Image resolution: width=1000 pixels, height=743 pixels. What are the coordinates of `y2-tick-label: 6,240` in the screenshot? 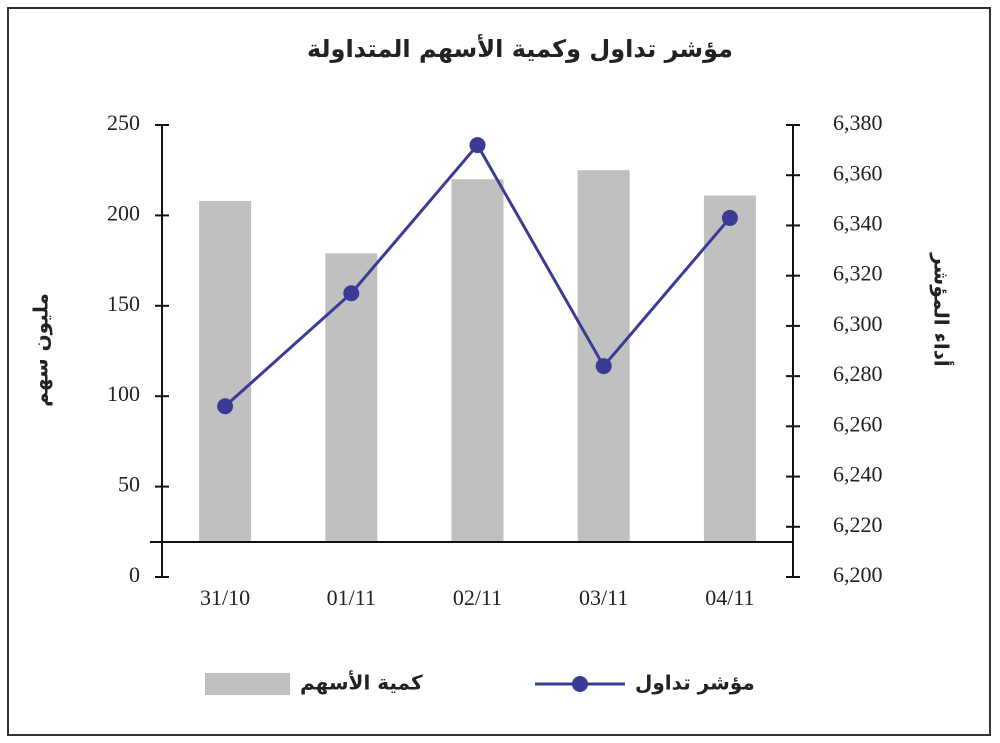 It's located at (858, 474).